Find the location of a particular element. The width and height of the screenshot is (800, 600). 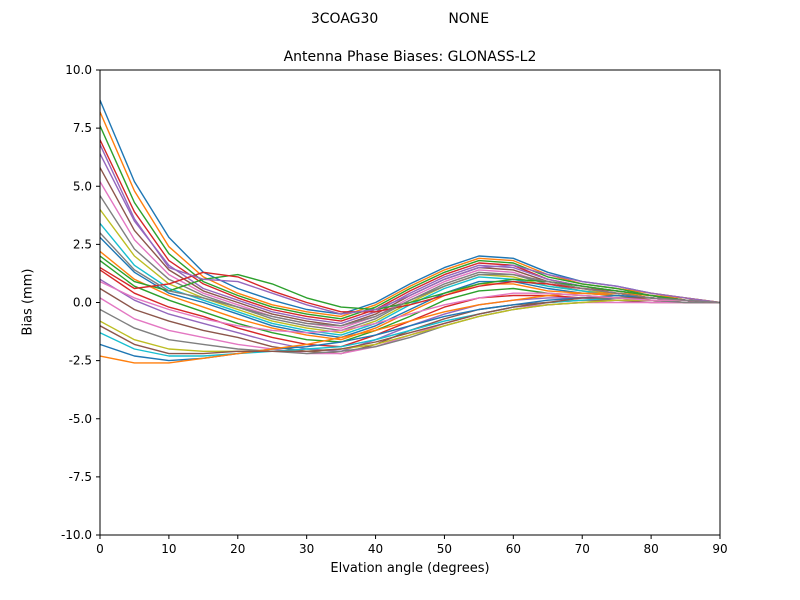

y-tick-label: 5.0 is located at coordinates (82, 186).